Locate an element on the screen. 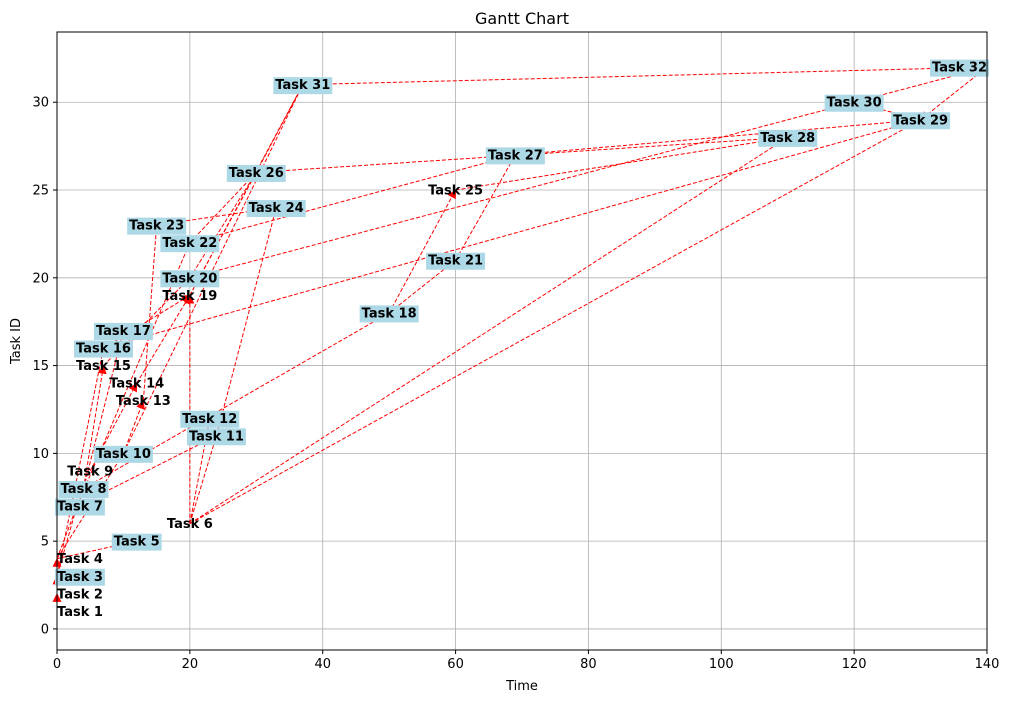 The image size is (1026, 701). task-label-text: Task 17 is located at coordinates (123, 331).